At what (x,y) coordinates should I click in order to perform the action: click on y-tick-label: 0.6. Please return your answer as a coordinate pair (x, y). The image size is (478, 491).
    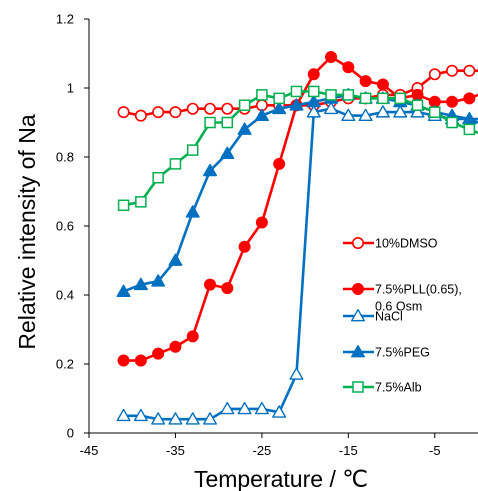
    Looking at the image, I should click on (65, 226).